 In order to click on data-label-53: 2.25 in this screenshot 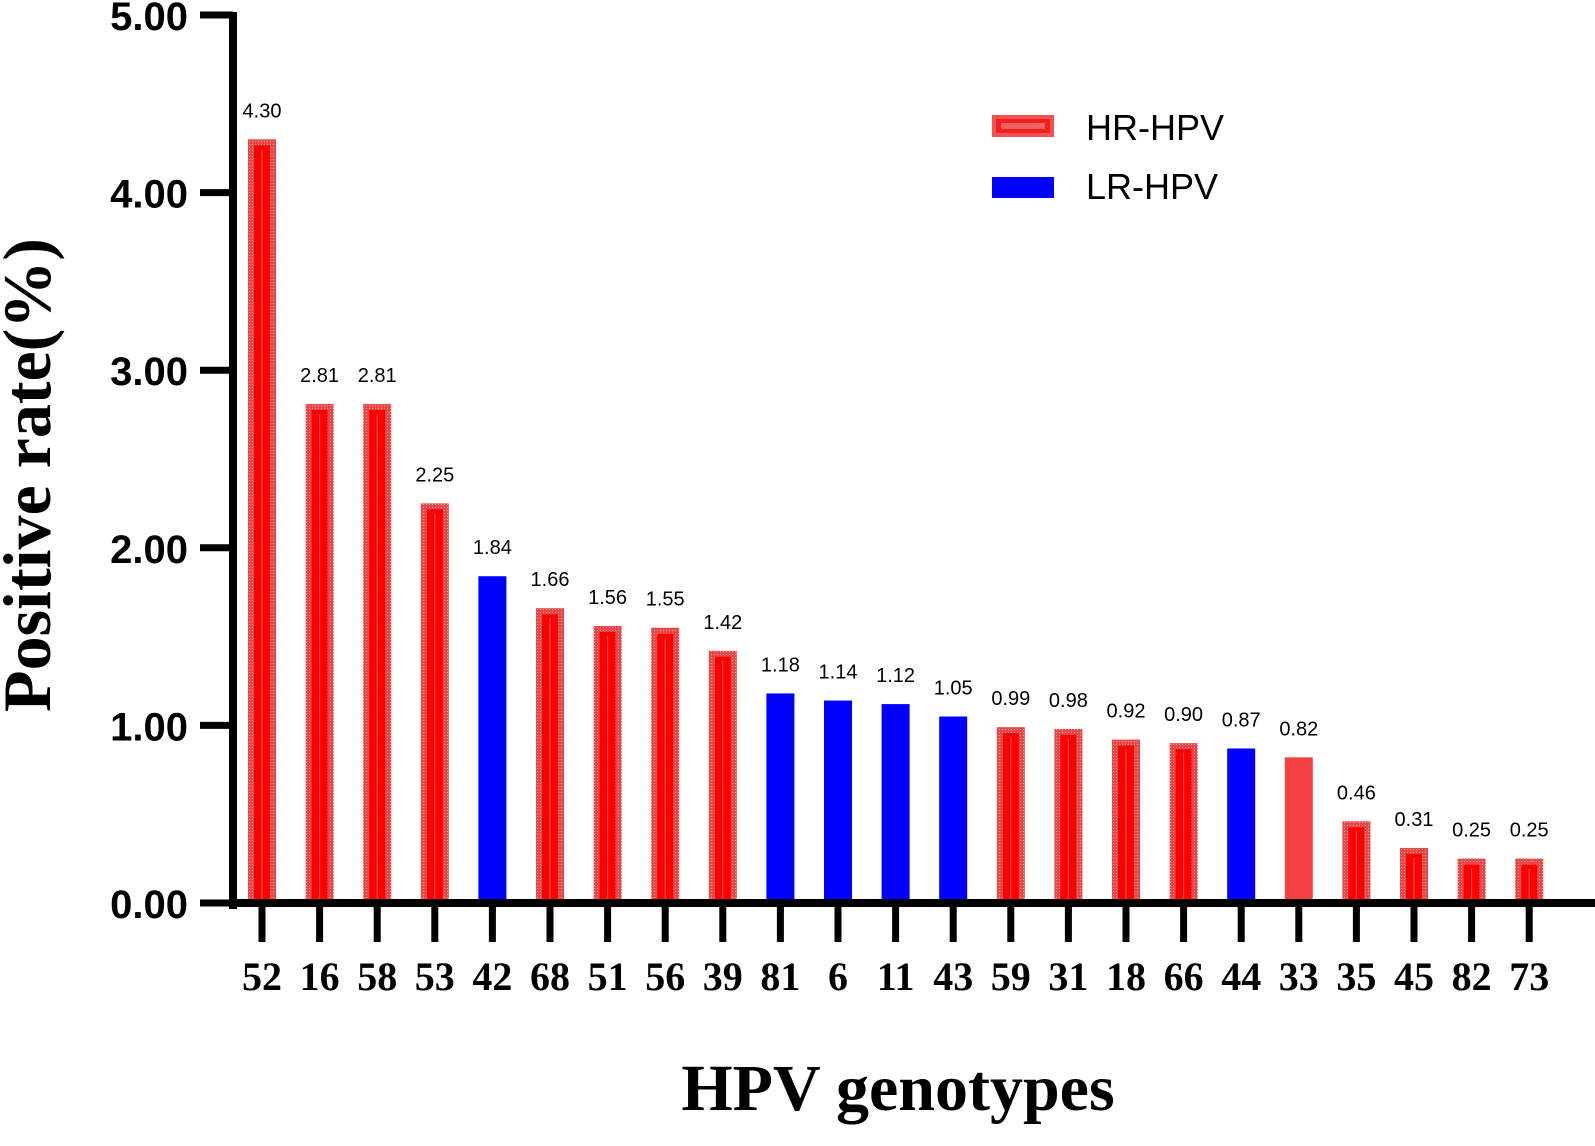, I will do `click(434, 475)`.